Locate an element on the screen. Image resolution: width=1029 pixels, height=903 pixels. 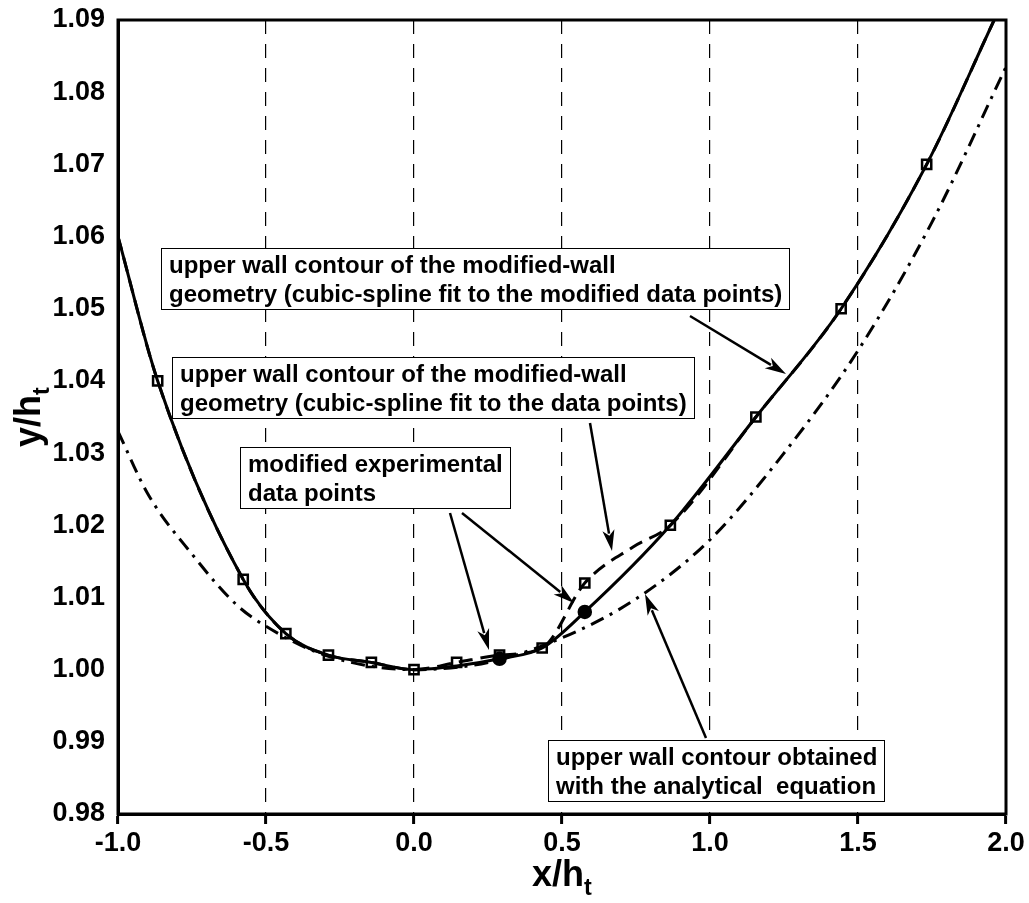
annotation: upper wall contour obtained with the analytical equation is located at coordinates (717, 771).